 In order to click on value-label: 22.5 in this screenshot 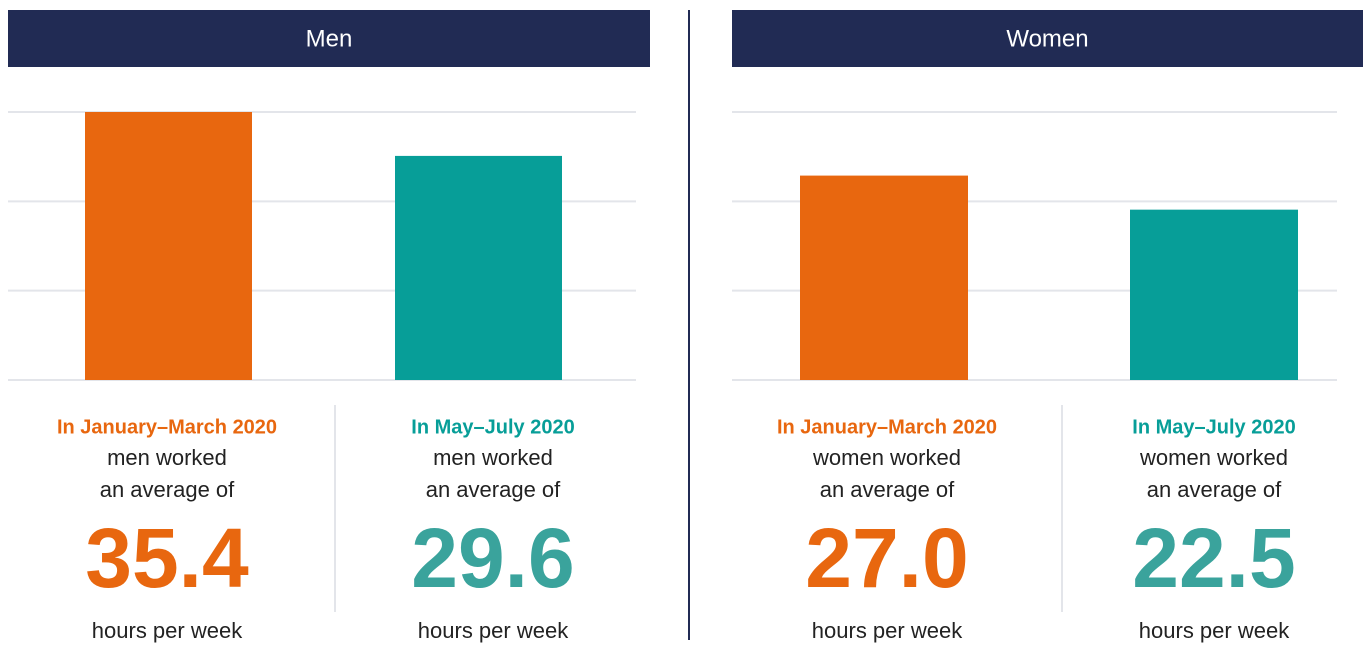, I will do `click(1214, 558)`.